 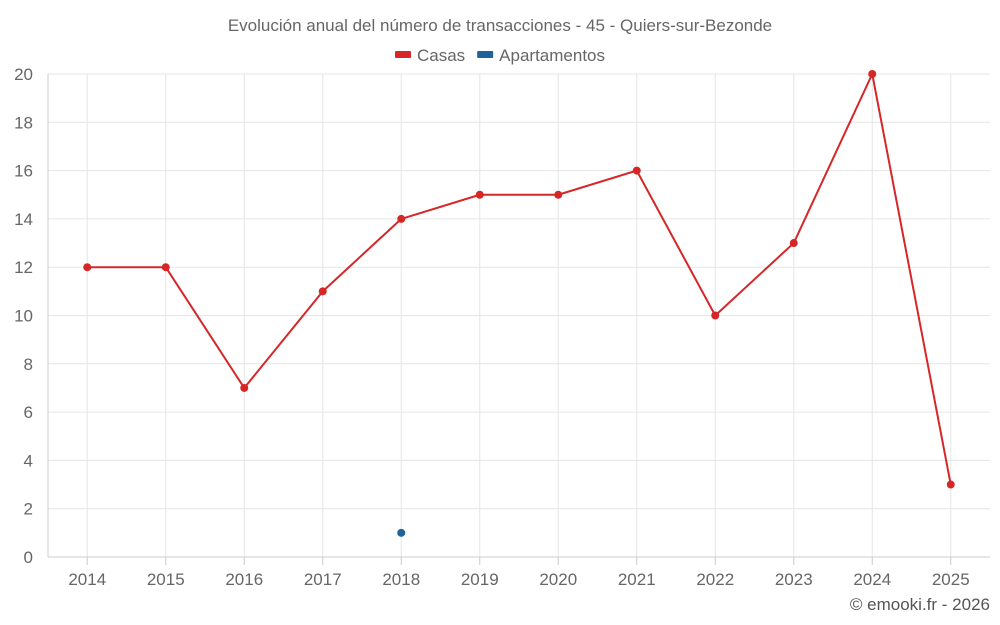 What do you see at coordinates (919, 604) in the screenshot?
I see `credit-text: © emooki.fr - 2026` at bounding box center [919, 604].